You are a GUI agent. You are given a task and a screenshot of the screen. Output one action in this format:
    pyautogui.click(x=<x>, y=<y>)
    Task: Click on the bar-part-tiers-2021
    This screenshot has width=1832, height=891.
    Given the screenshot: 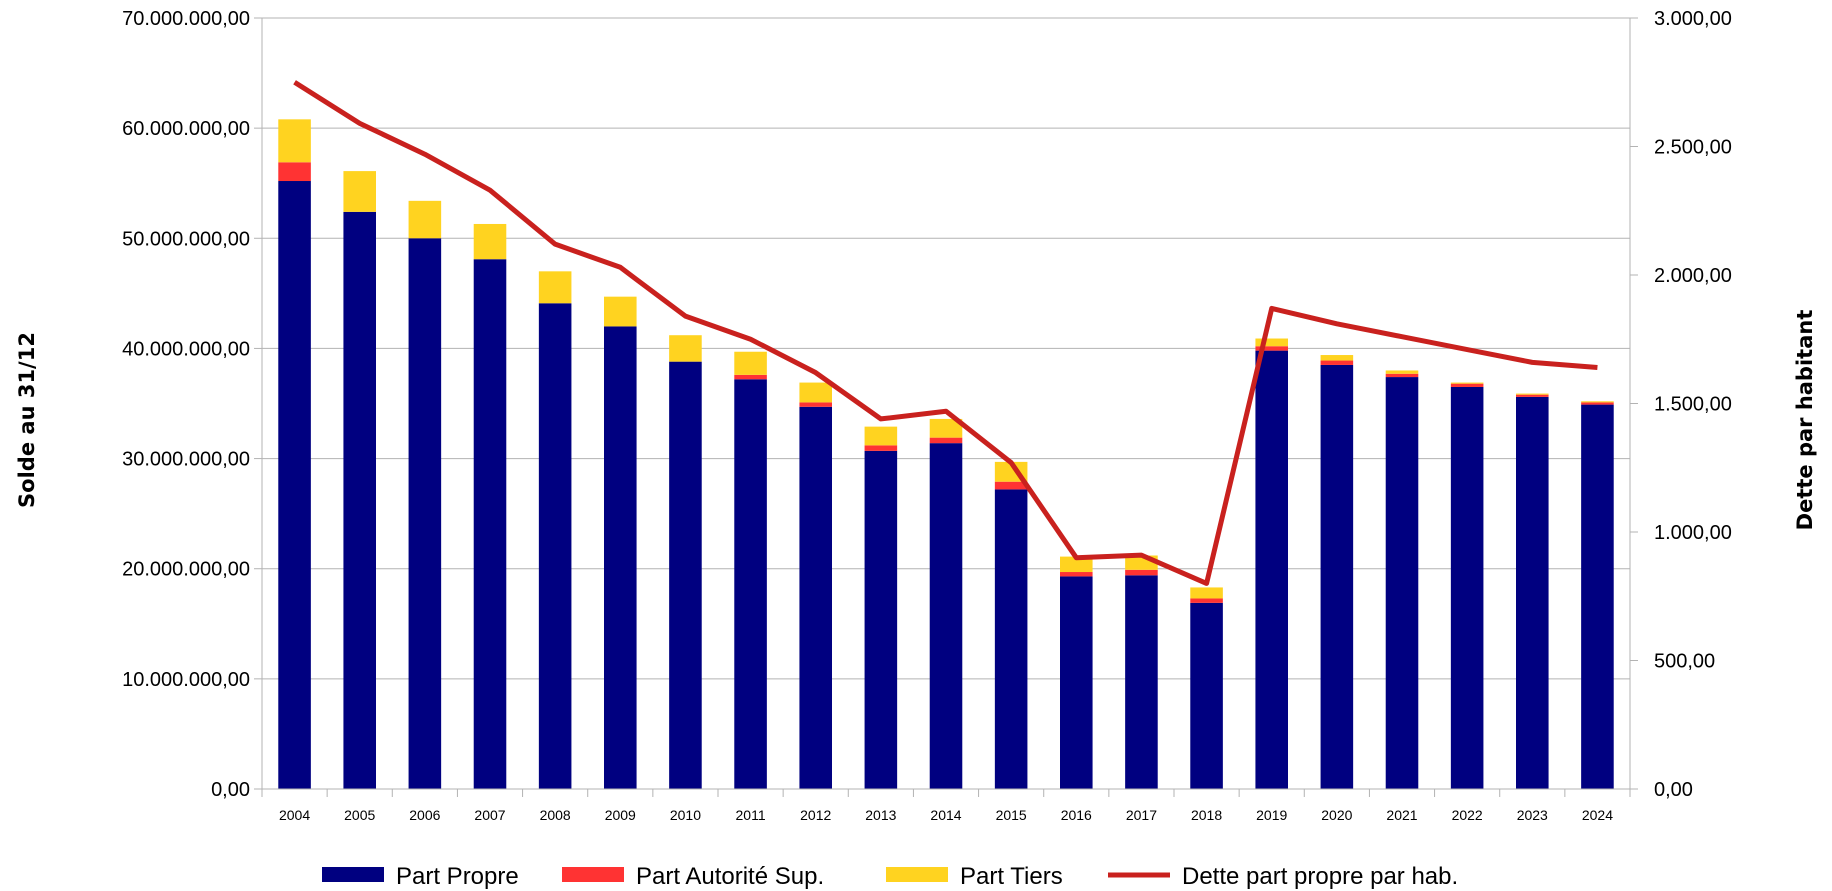 What is the action you would take?
    pyautogui.click(x=1402, y=372)
    